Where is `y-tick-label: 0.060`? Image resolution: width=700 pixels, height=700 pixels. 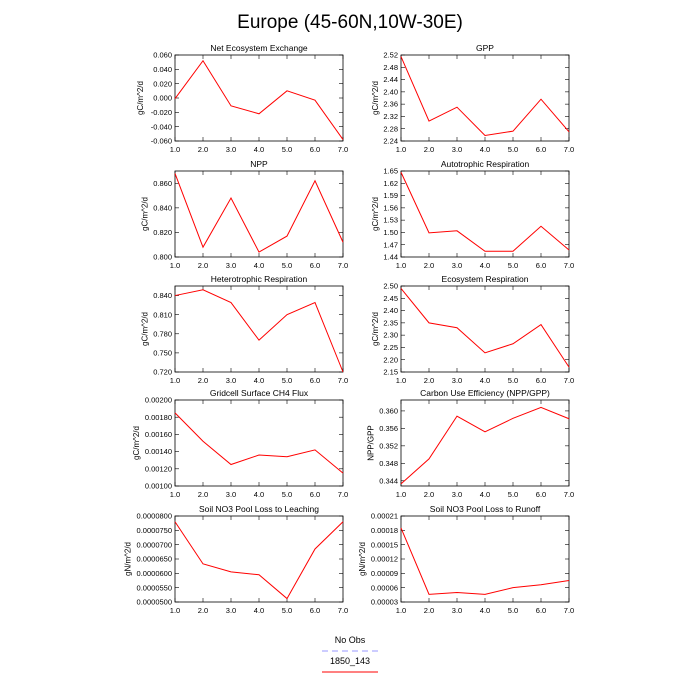
y-tick-label: 0.060 is located at coordinates (162, 55).